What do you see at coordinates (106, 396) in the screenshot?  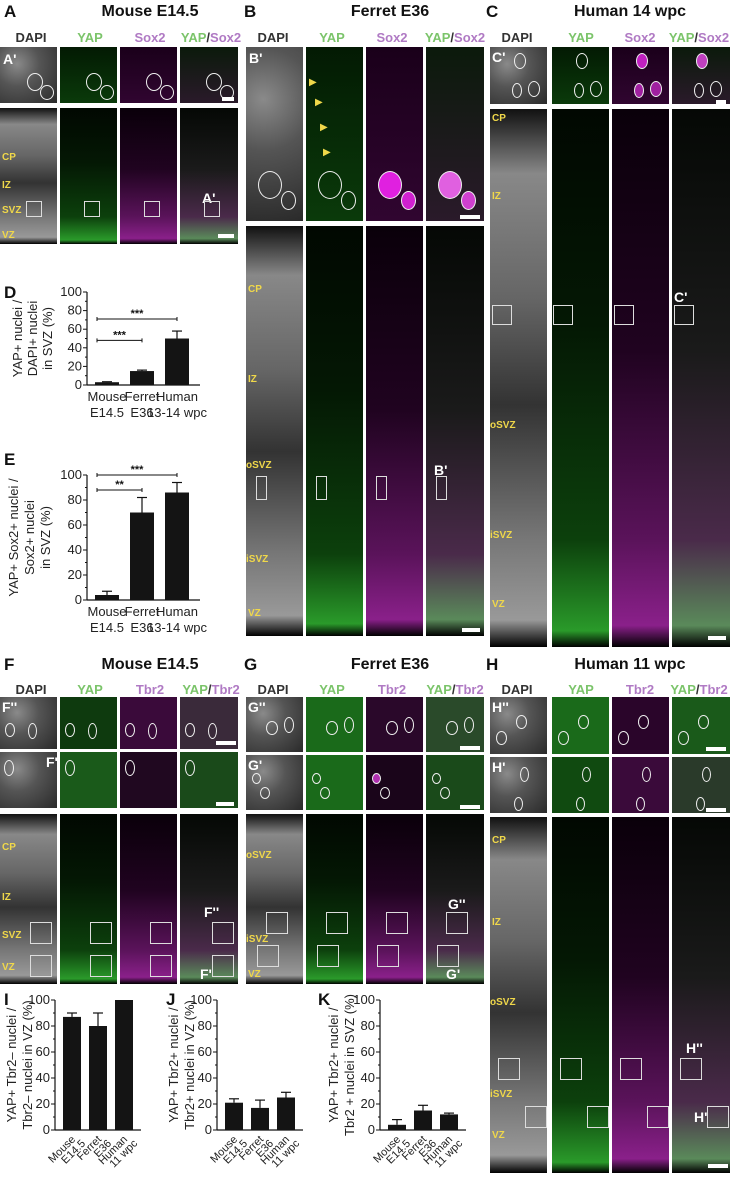 I see `svg-text: Mouse` at bounding box center [106, 396].